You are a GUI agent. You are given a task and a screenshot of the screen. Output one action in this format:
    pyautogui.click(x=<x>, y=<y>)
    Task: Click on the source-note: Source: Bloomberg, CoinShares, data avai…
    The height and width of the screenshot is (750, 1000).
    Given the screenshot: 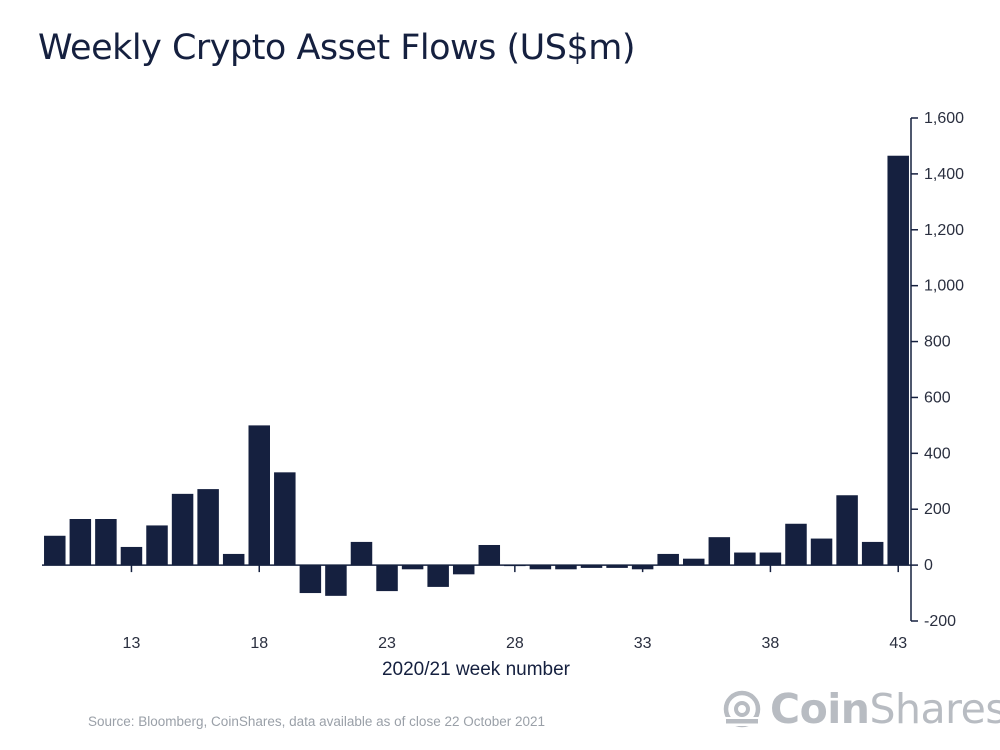 What is the action you would take?
    pyautogui.click(x=317, y=721)
    